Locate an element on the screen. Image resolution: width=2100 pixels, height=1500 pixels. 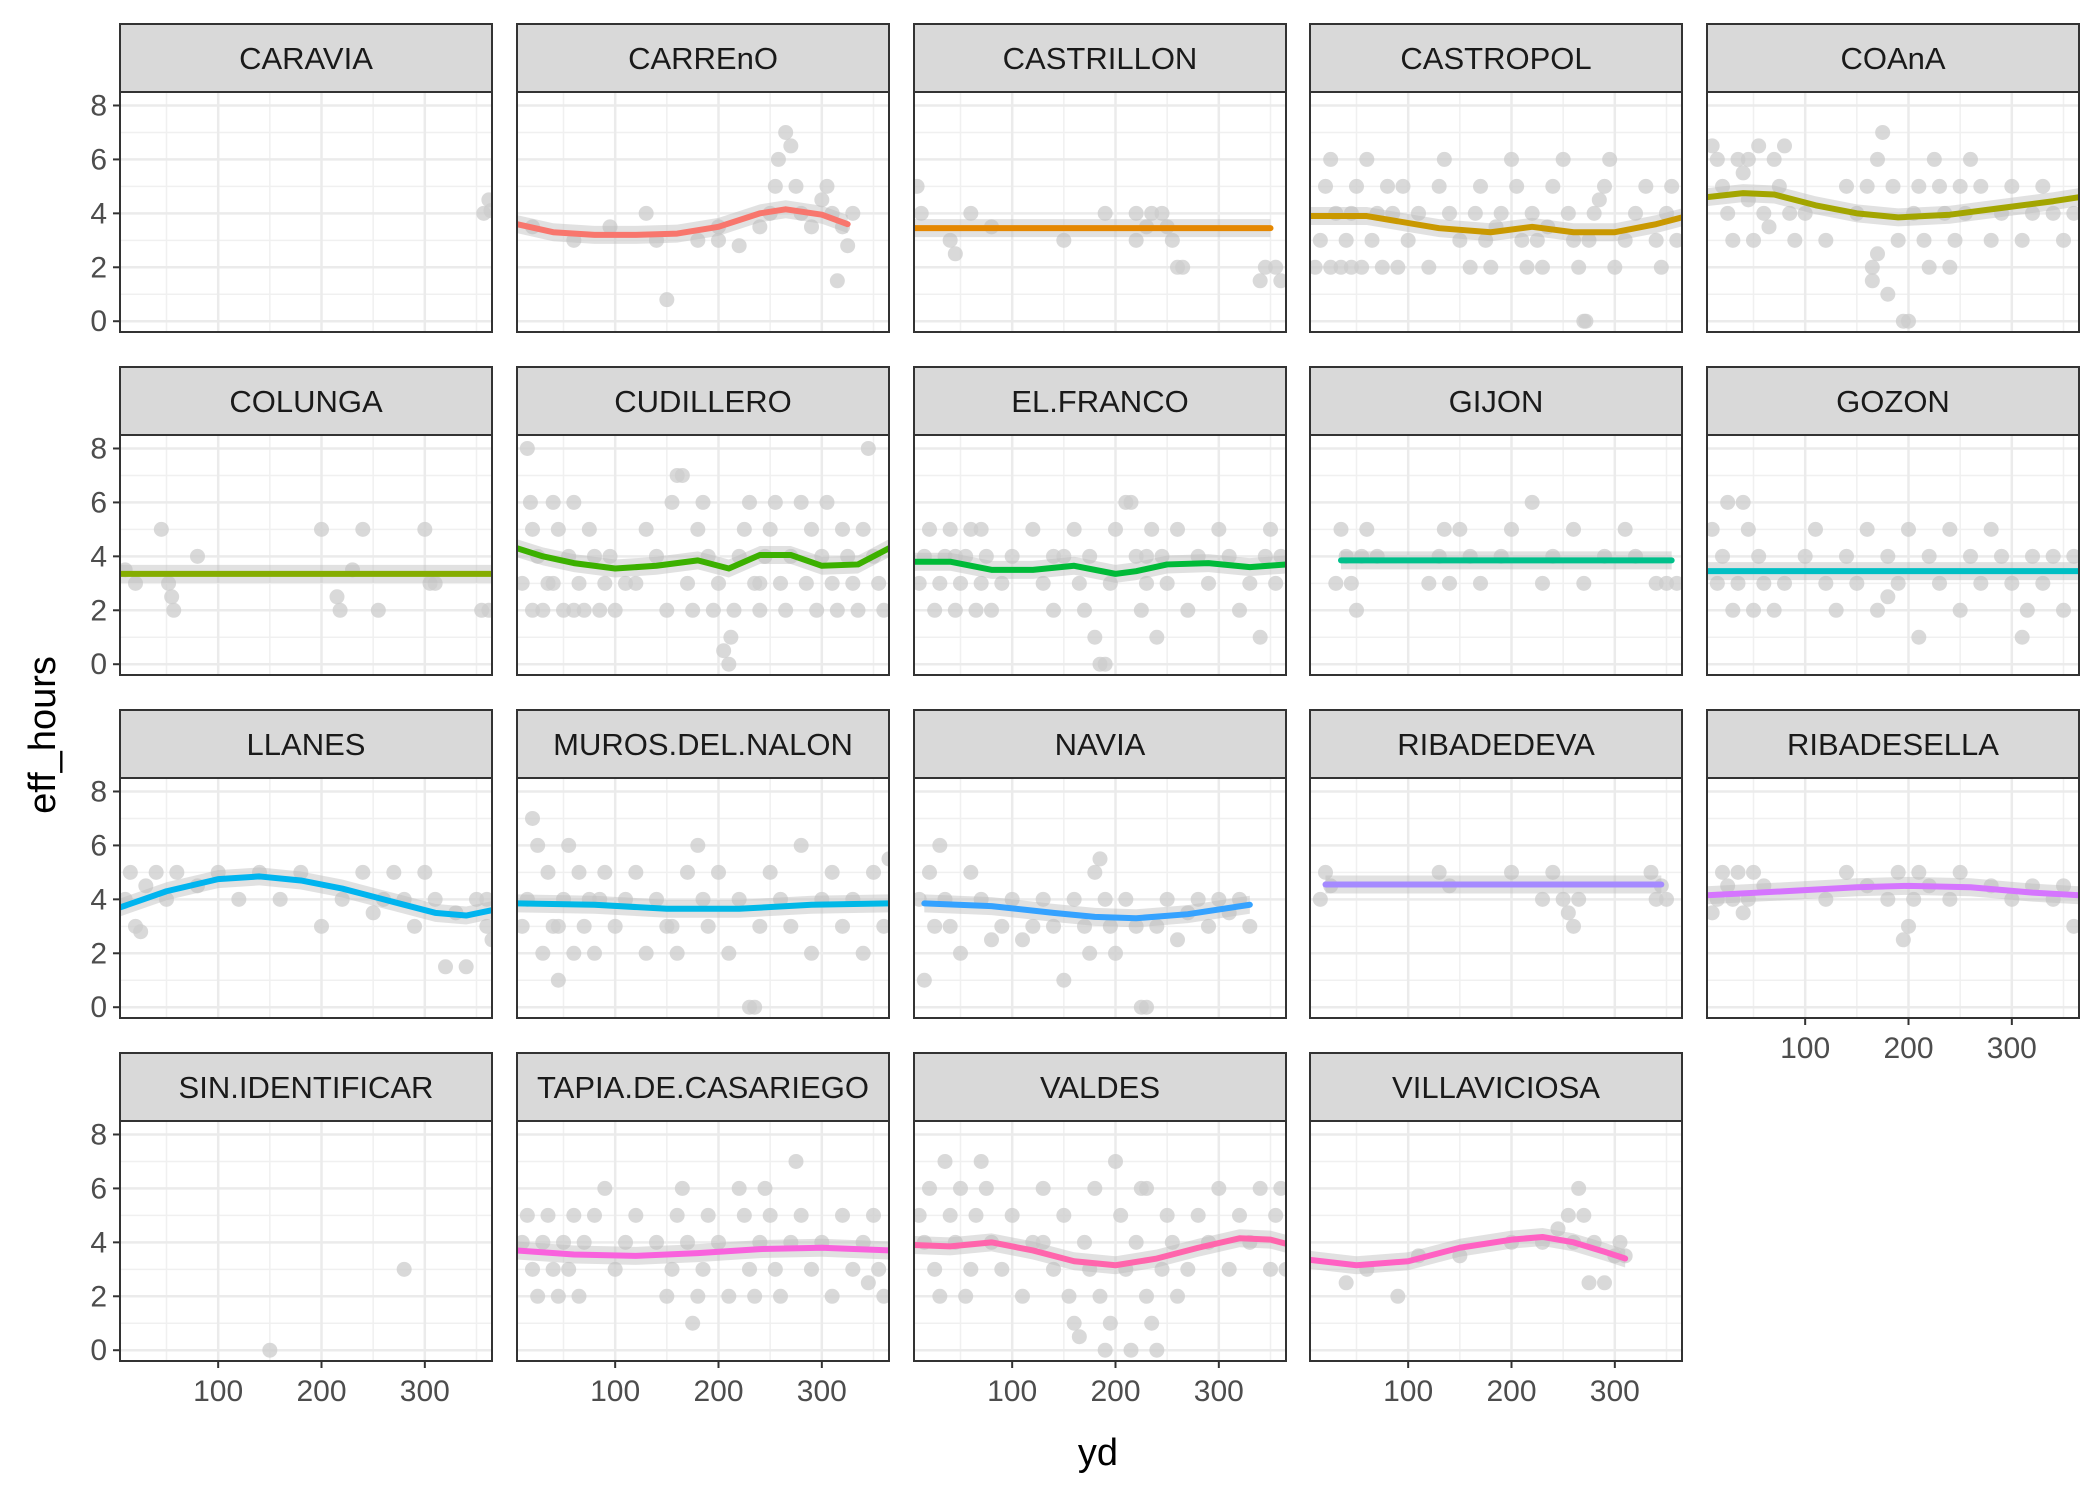
facet-strip-label: GIJON is located at coordinates (1496, 401).